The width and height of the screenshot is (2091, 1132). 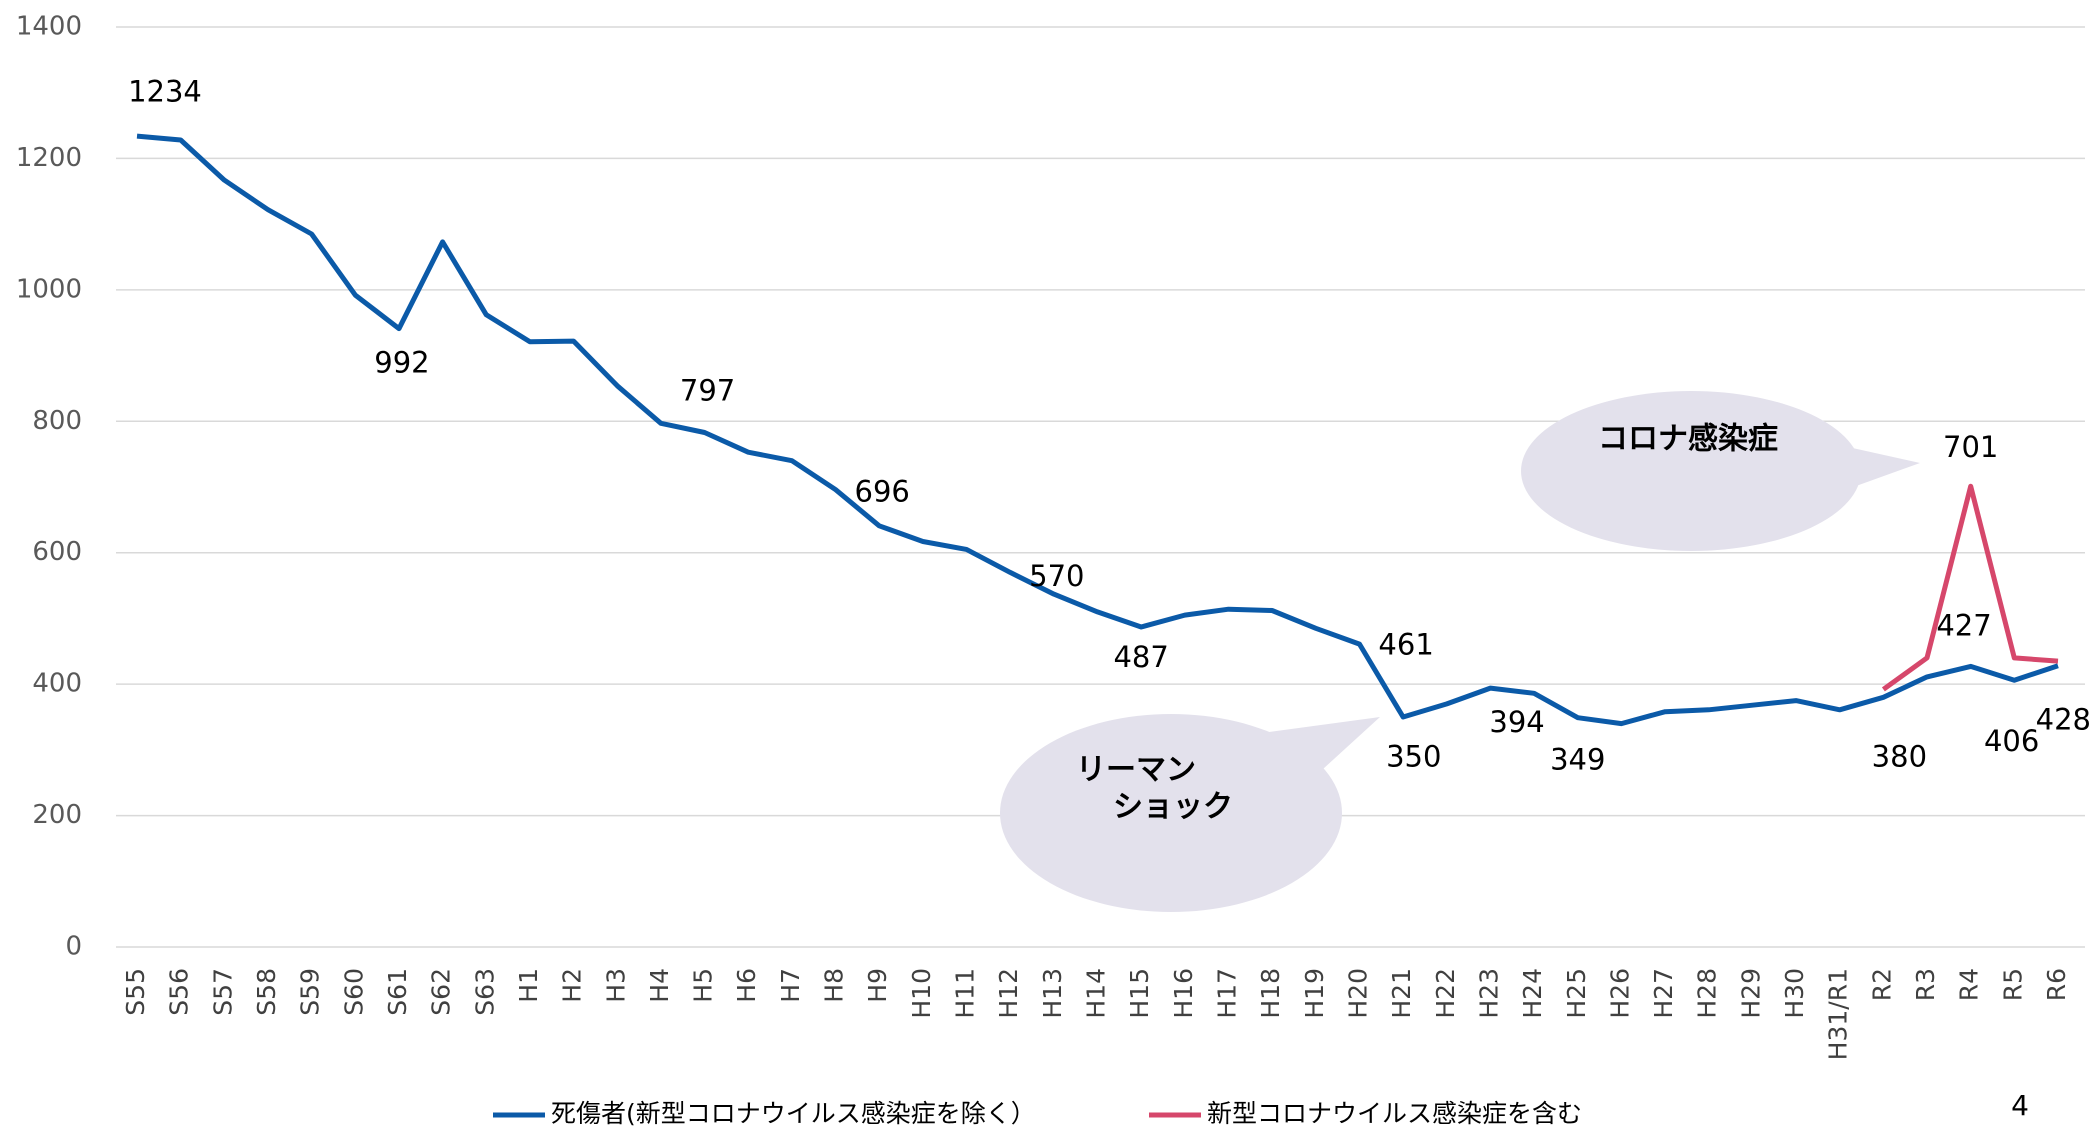 I want to click on x-tick-label: H13, so click(x=1052, y=993).